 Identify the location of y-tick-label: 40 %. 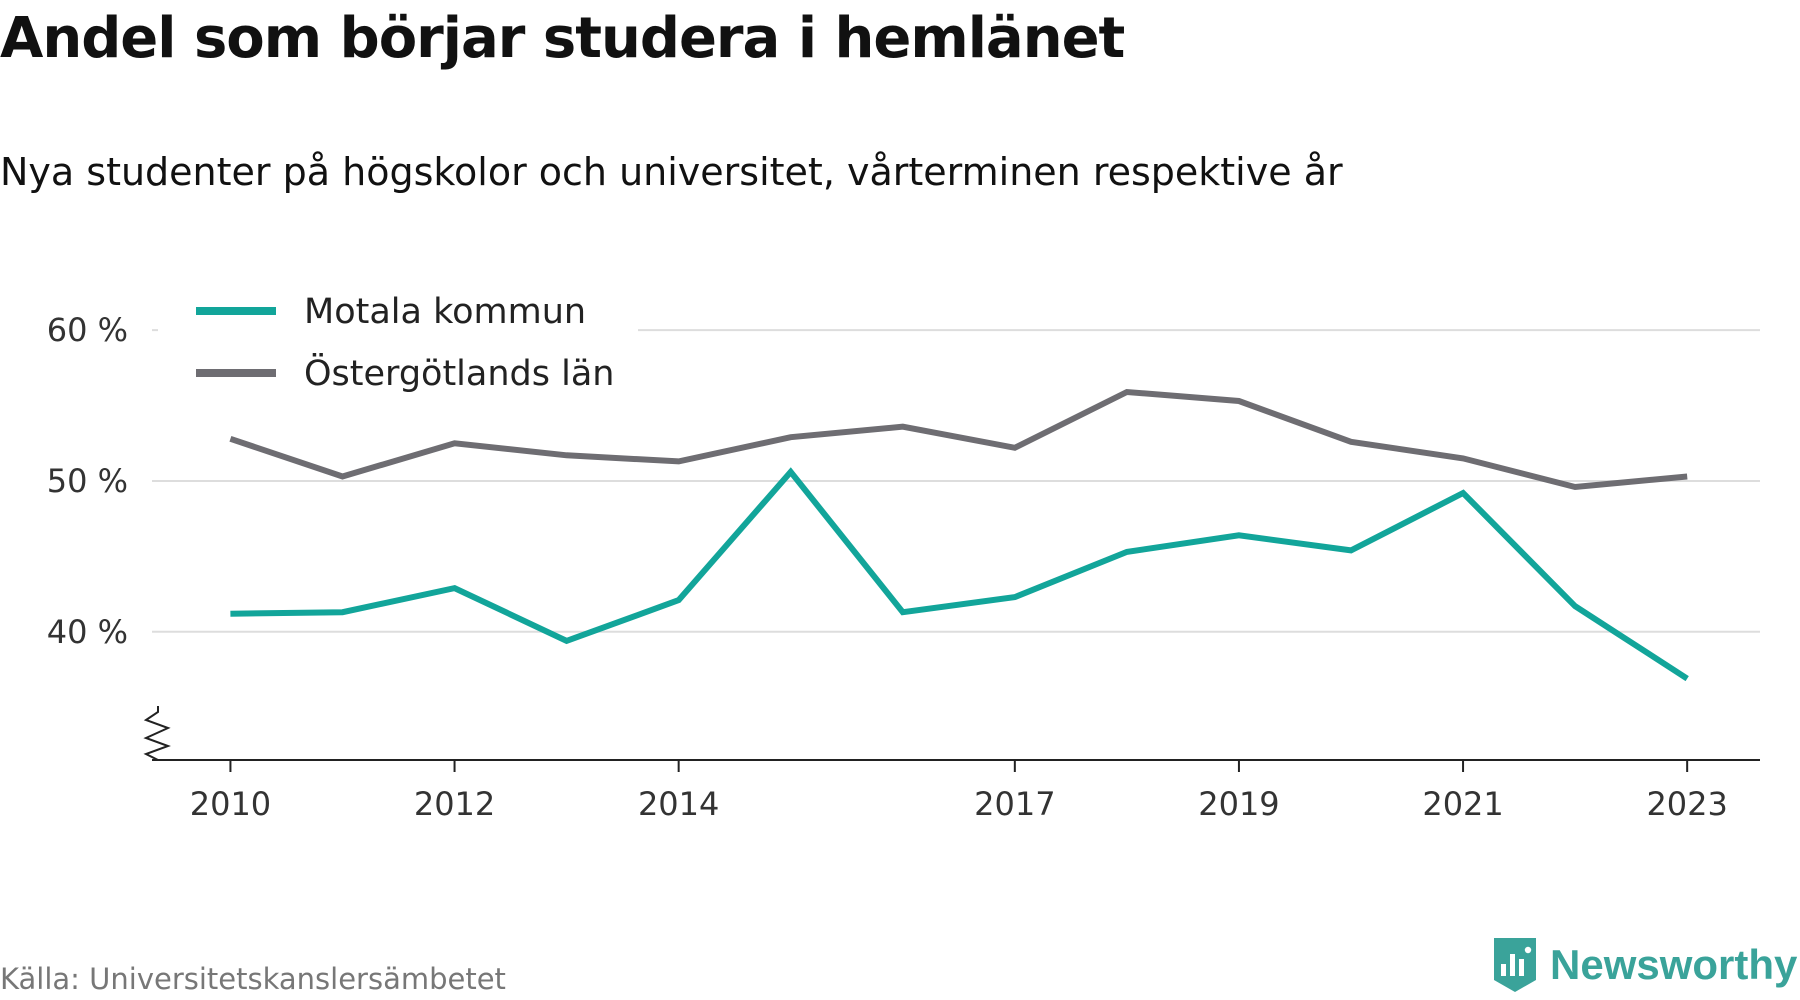
(87, 632).